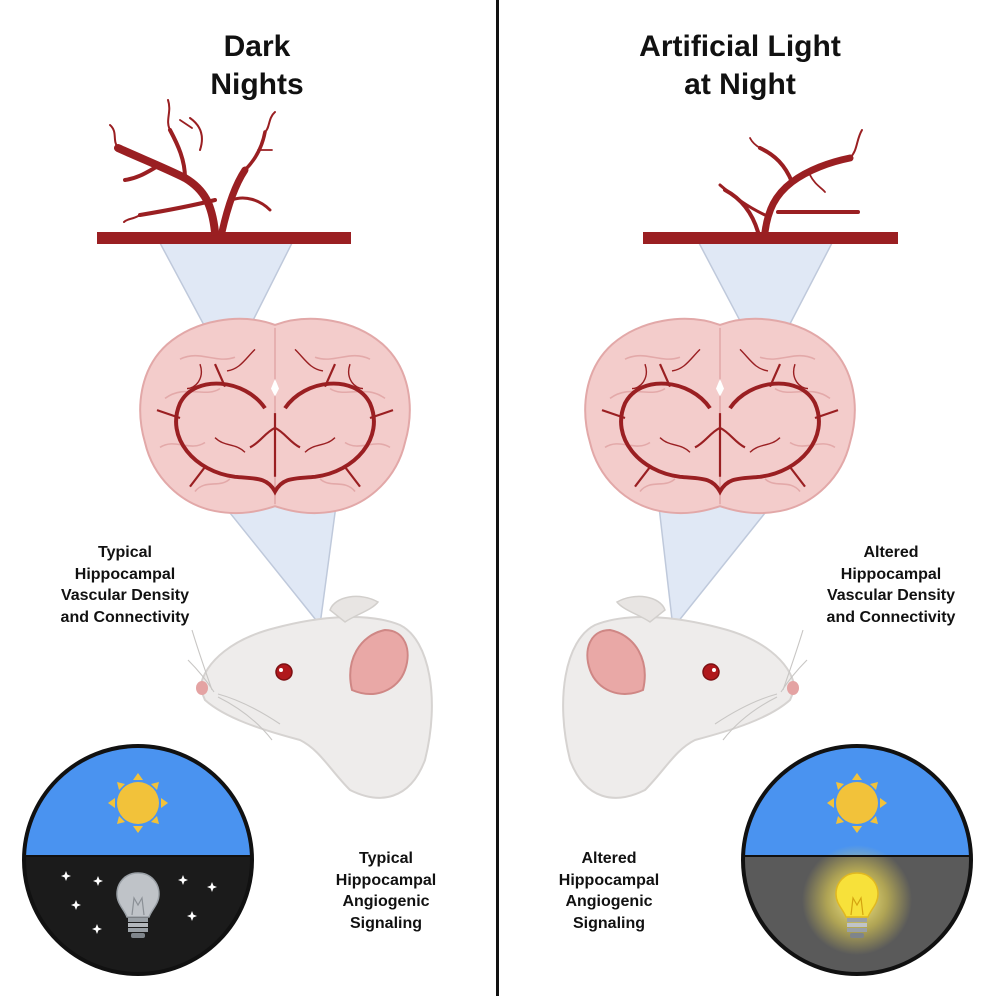  What do you see at coordinates (740, 84) in the screenshot?
I see `right-title-line: at Night` at bounding box center [740, 84].